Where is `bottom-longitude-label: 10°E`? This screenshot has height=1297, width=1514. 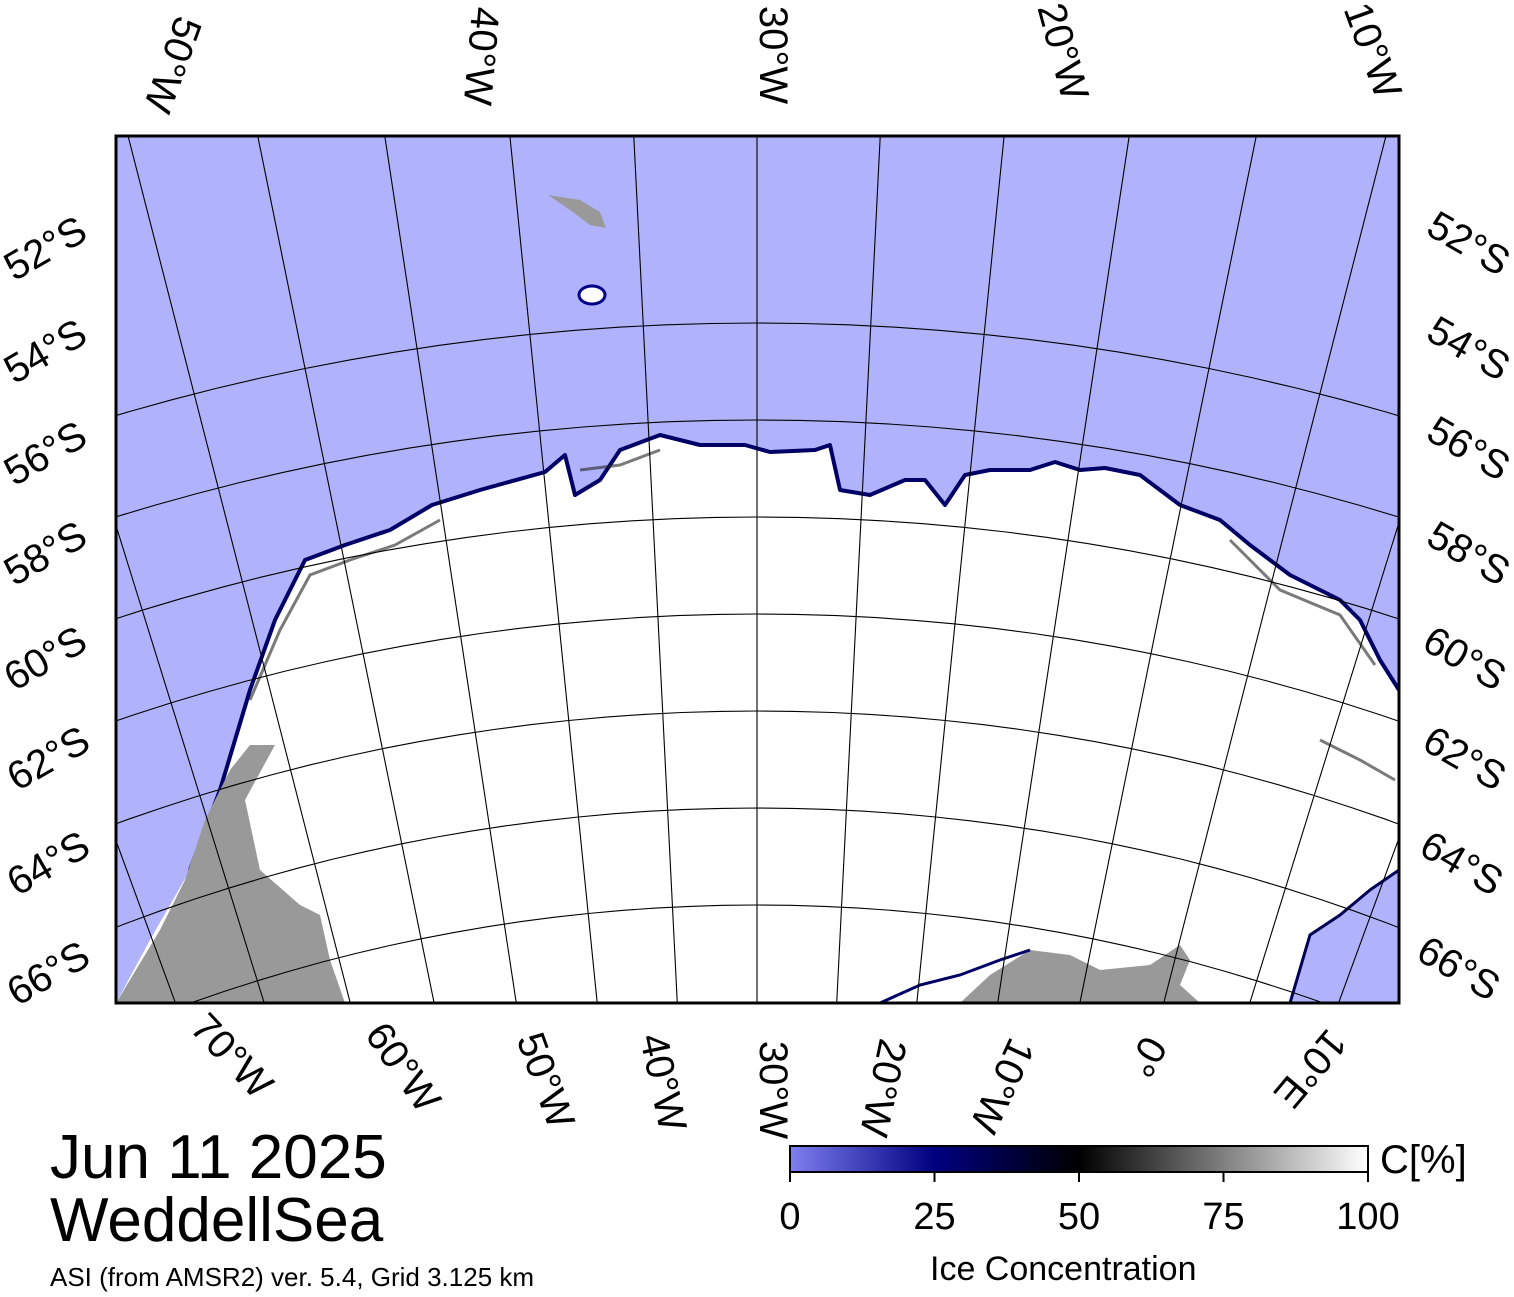 bottom-longitude-label: 10°E is located at coordinates (1310, 1068).